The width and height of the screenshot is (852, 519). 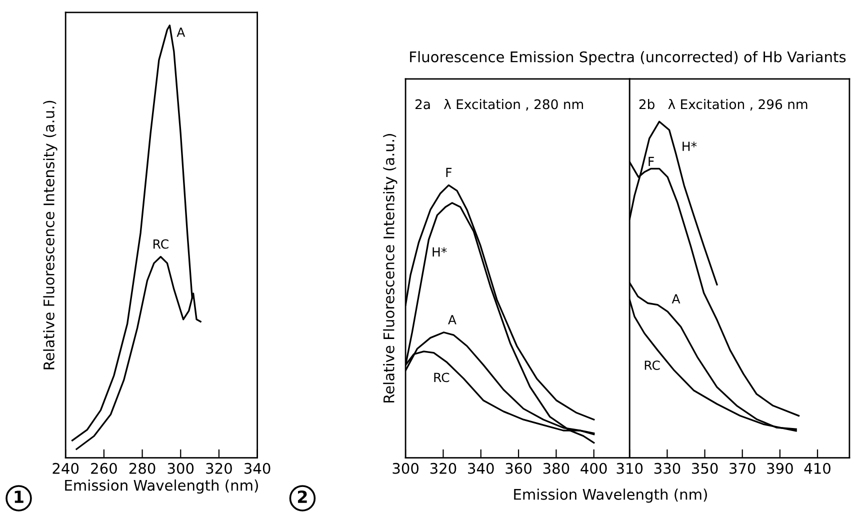 What do you see at coordinates (65, 468) in the screenshot?
I see `x-tick-label: 240` at bounding box center [65, 468].